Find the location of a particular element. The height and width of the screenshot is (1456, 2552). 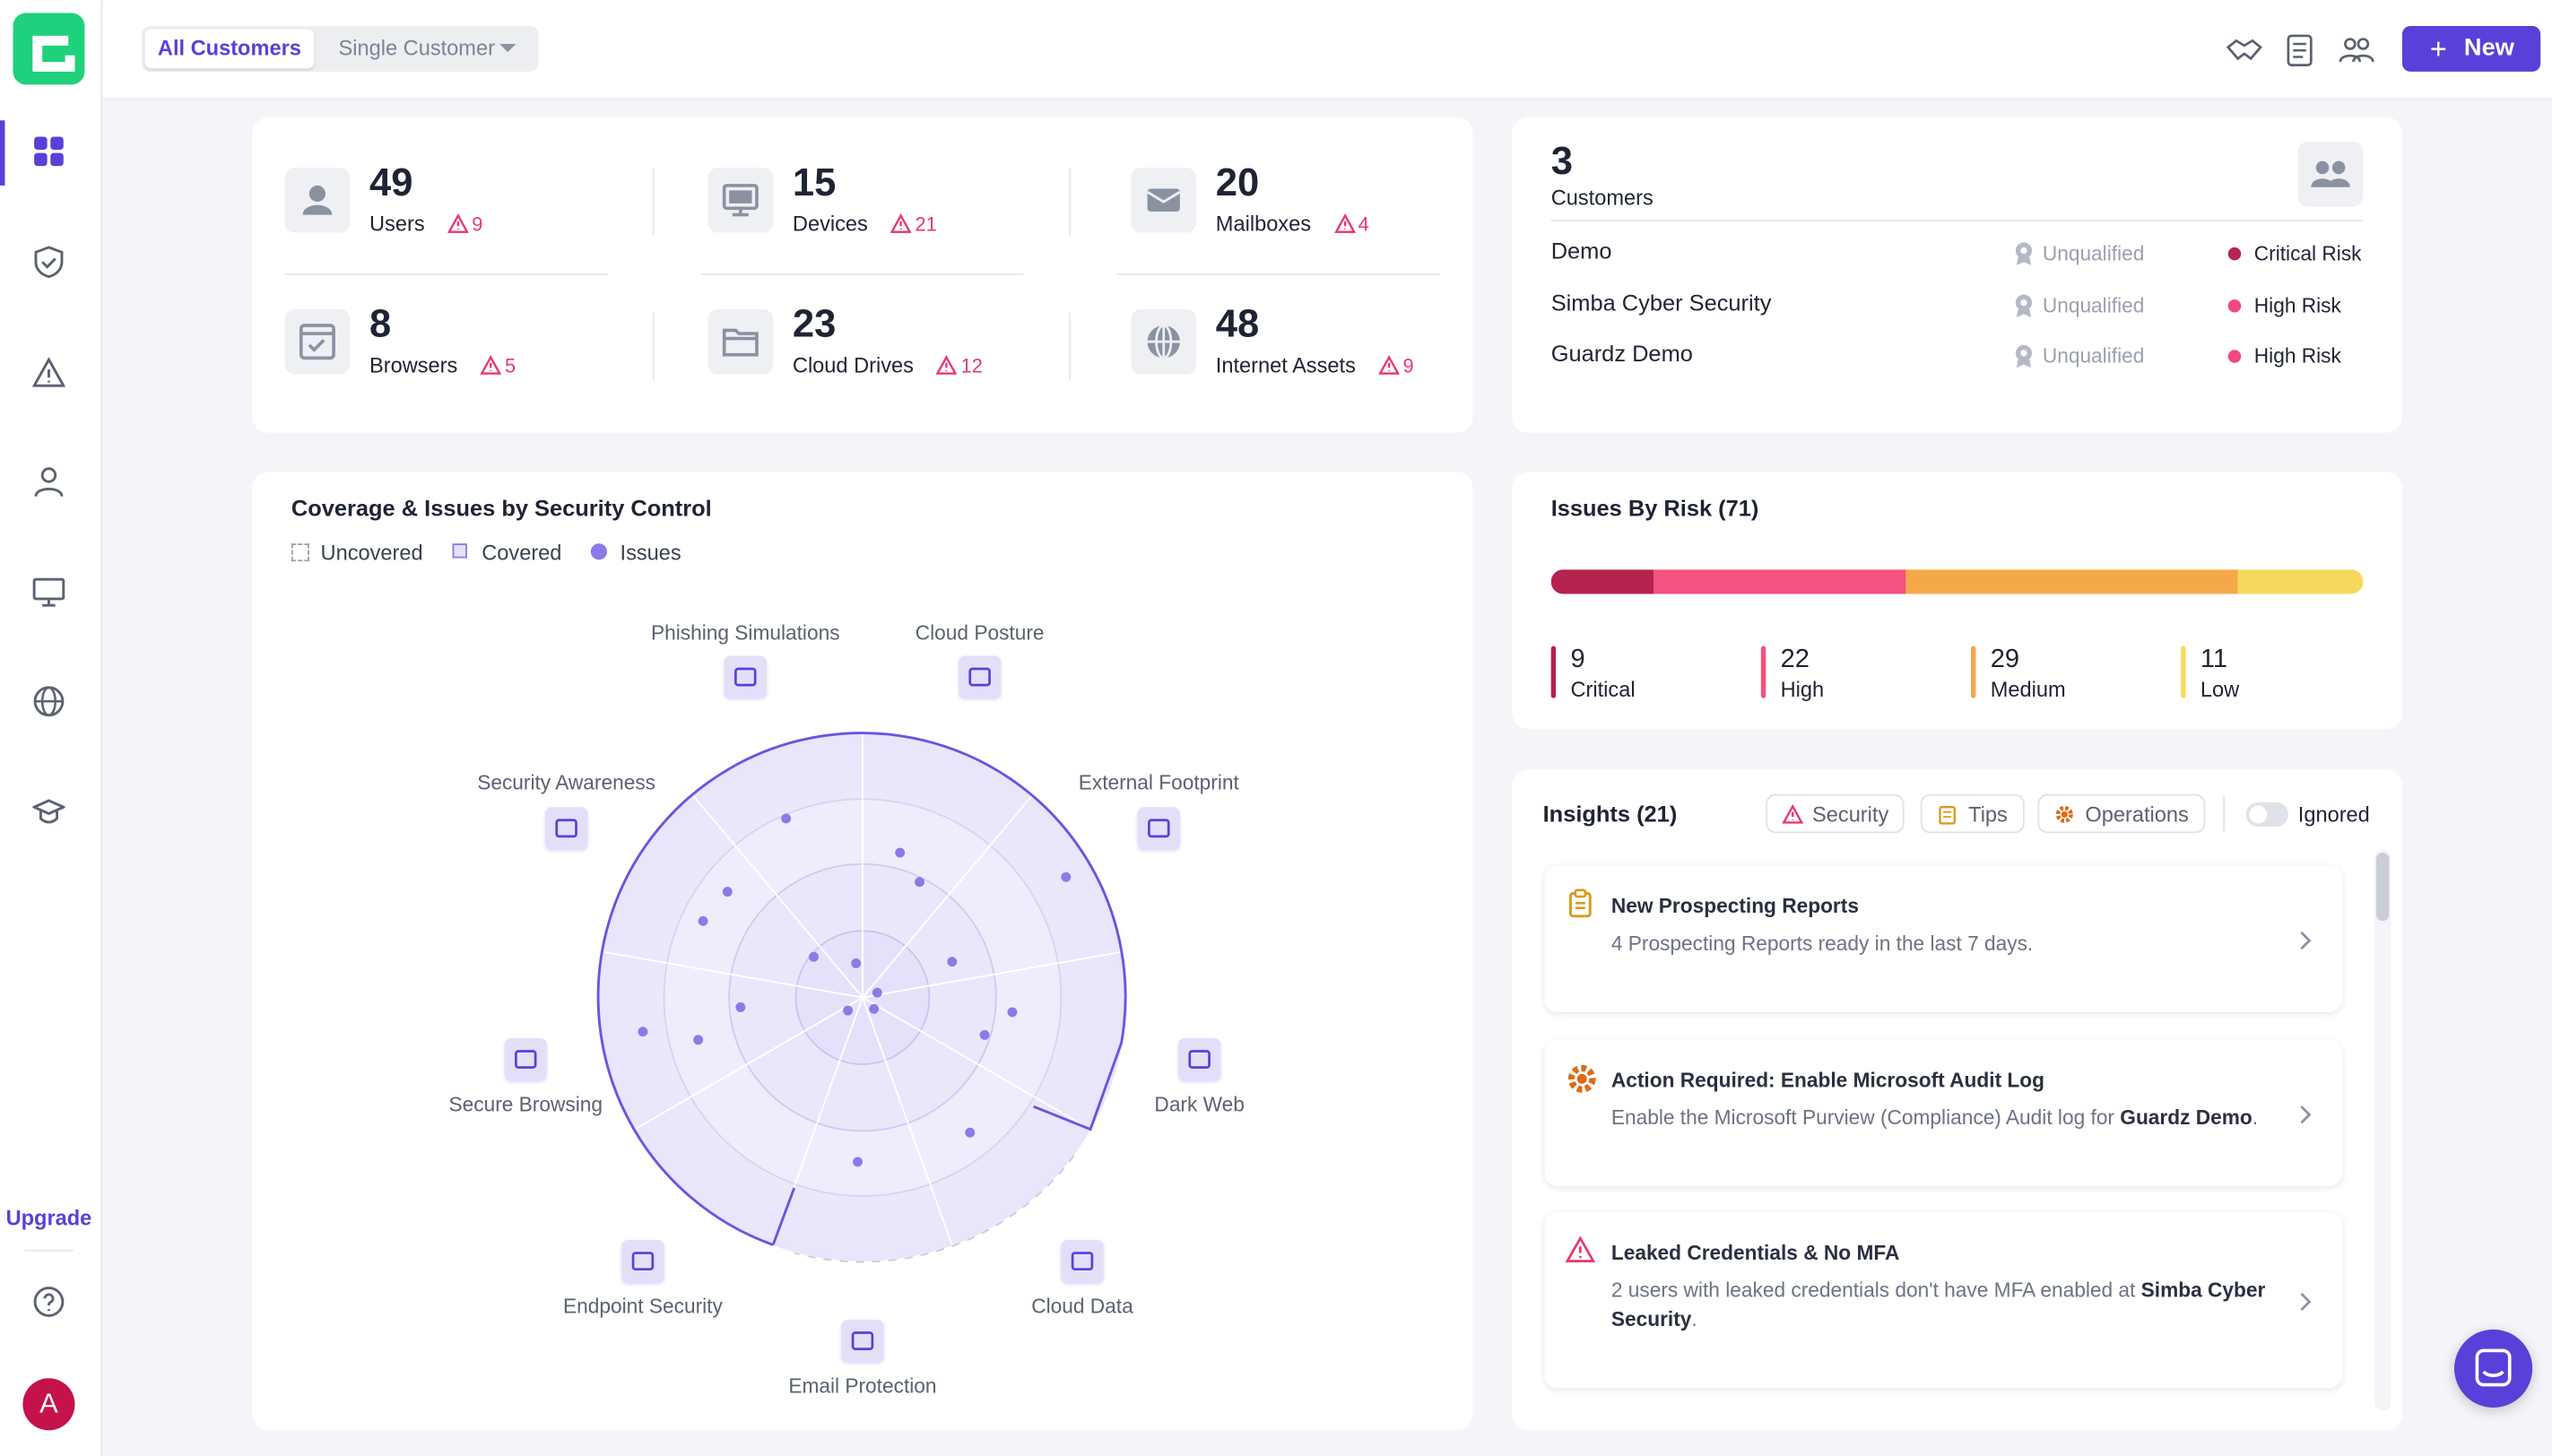

new-label: New is located at coordinates (2488, 48).